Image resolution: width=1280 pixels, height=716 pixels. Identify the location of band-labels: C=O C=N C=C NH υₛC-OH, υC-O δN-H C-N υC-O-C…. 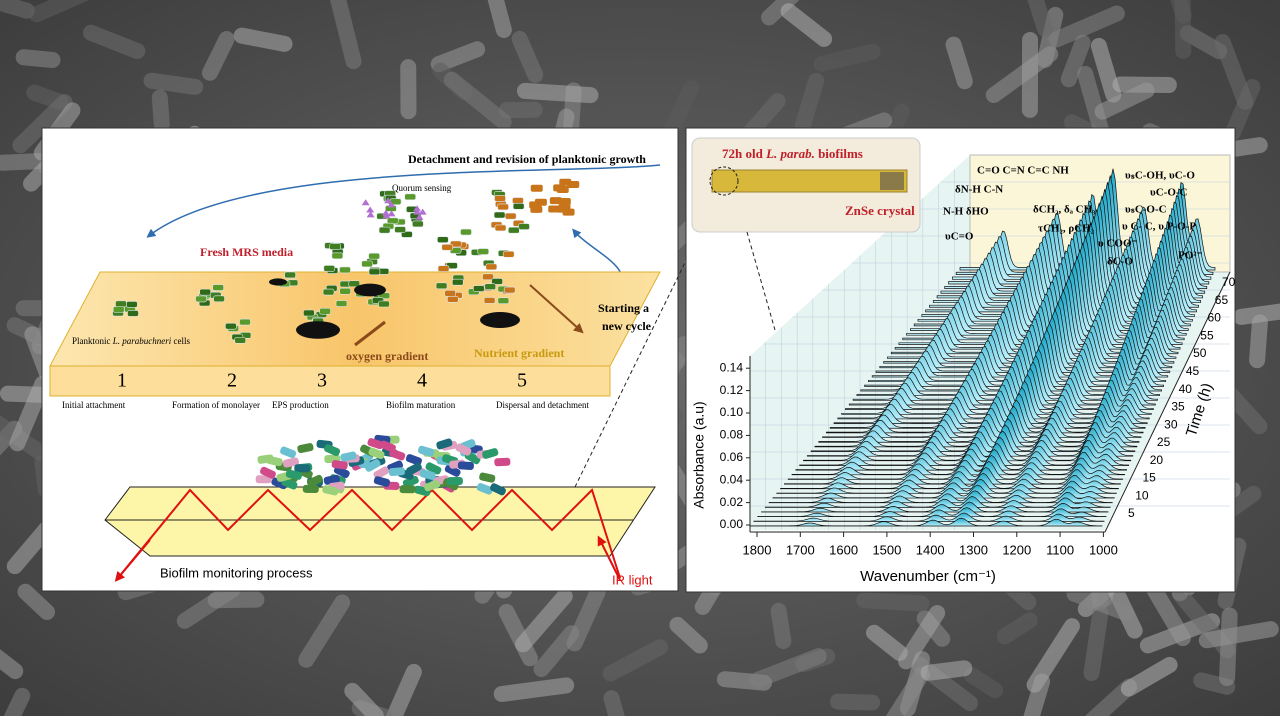
(1073, 216).